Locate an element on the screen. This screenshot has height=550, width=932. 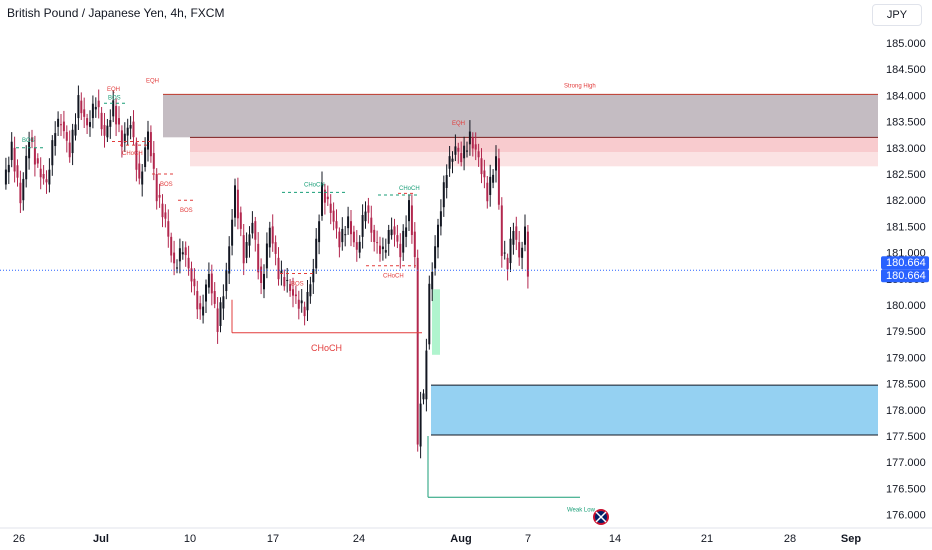
y-tick-label: 181.500 is located at coordinates (906, 227).